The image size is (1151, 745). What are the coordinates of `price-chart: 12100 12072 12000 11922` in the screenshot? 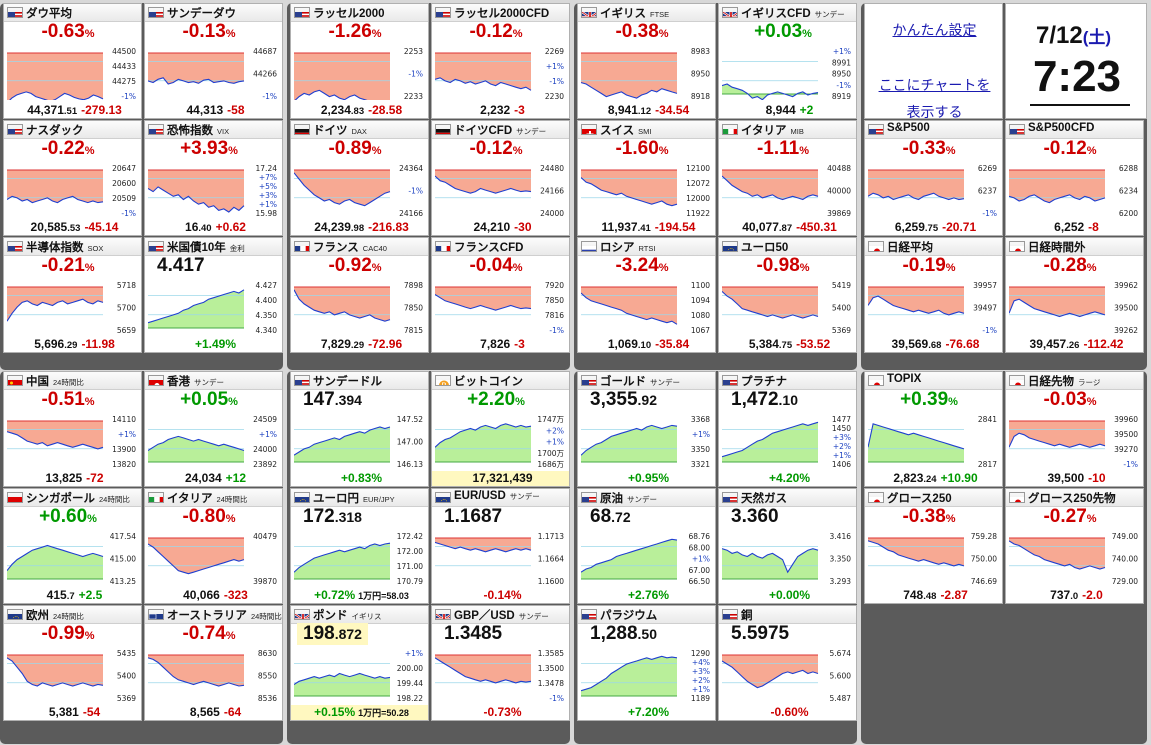 It's located at (646, 189).